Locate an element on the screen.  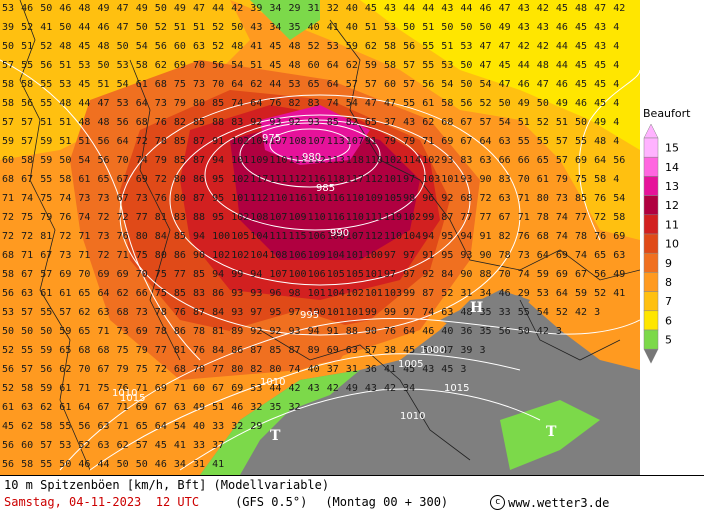
gust-value: 89 is located at coordinates (237, 331).